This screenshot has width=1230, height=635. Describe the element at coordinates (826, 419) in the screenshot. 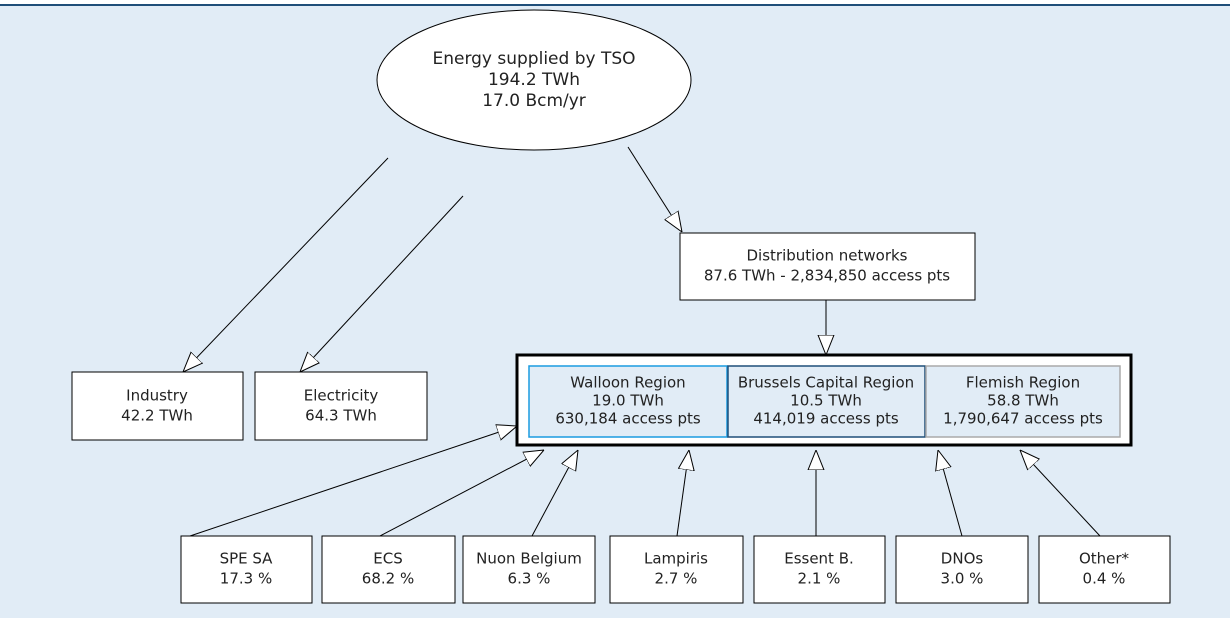

I see `node-label: 414,019 access pts` at that location.